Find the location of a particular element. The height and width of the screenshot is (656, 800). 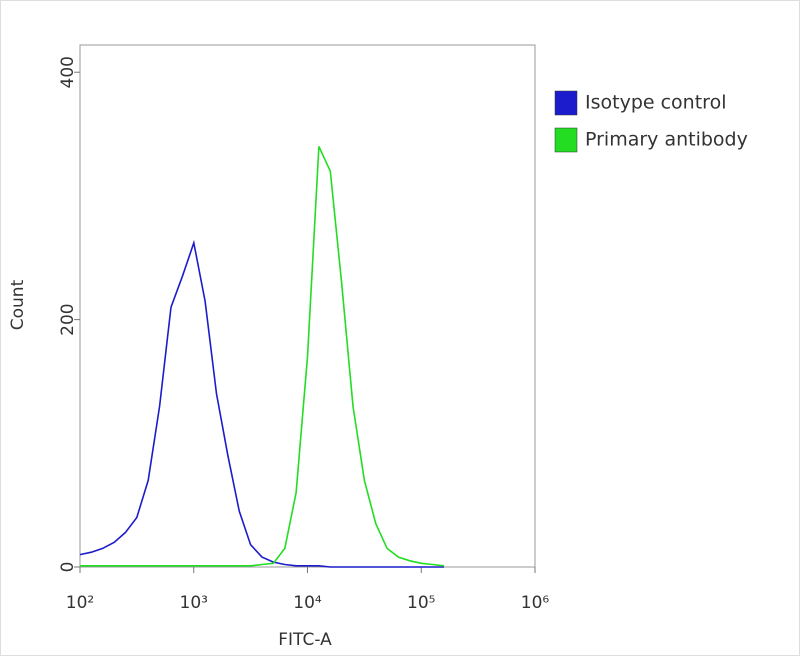

y-tick-label: 400 is located at coordinates (68, 72).